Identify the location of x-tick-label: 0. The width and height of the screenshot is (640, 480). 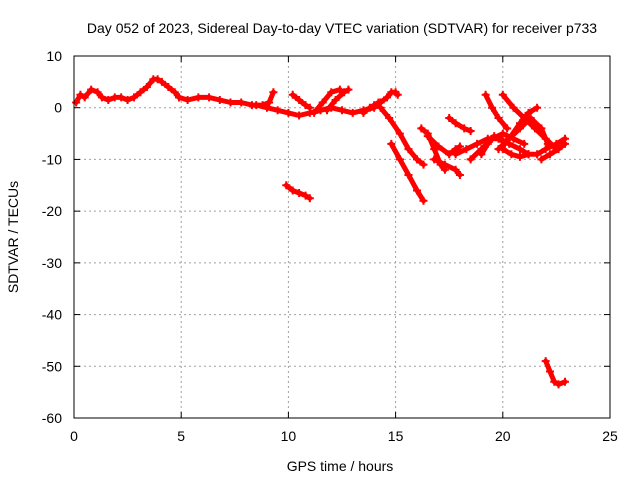
(74, 436).